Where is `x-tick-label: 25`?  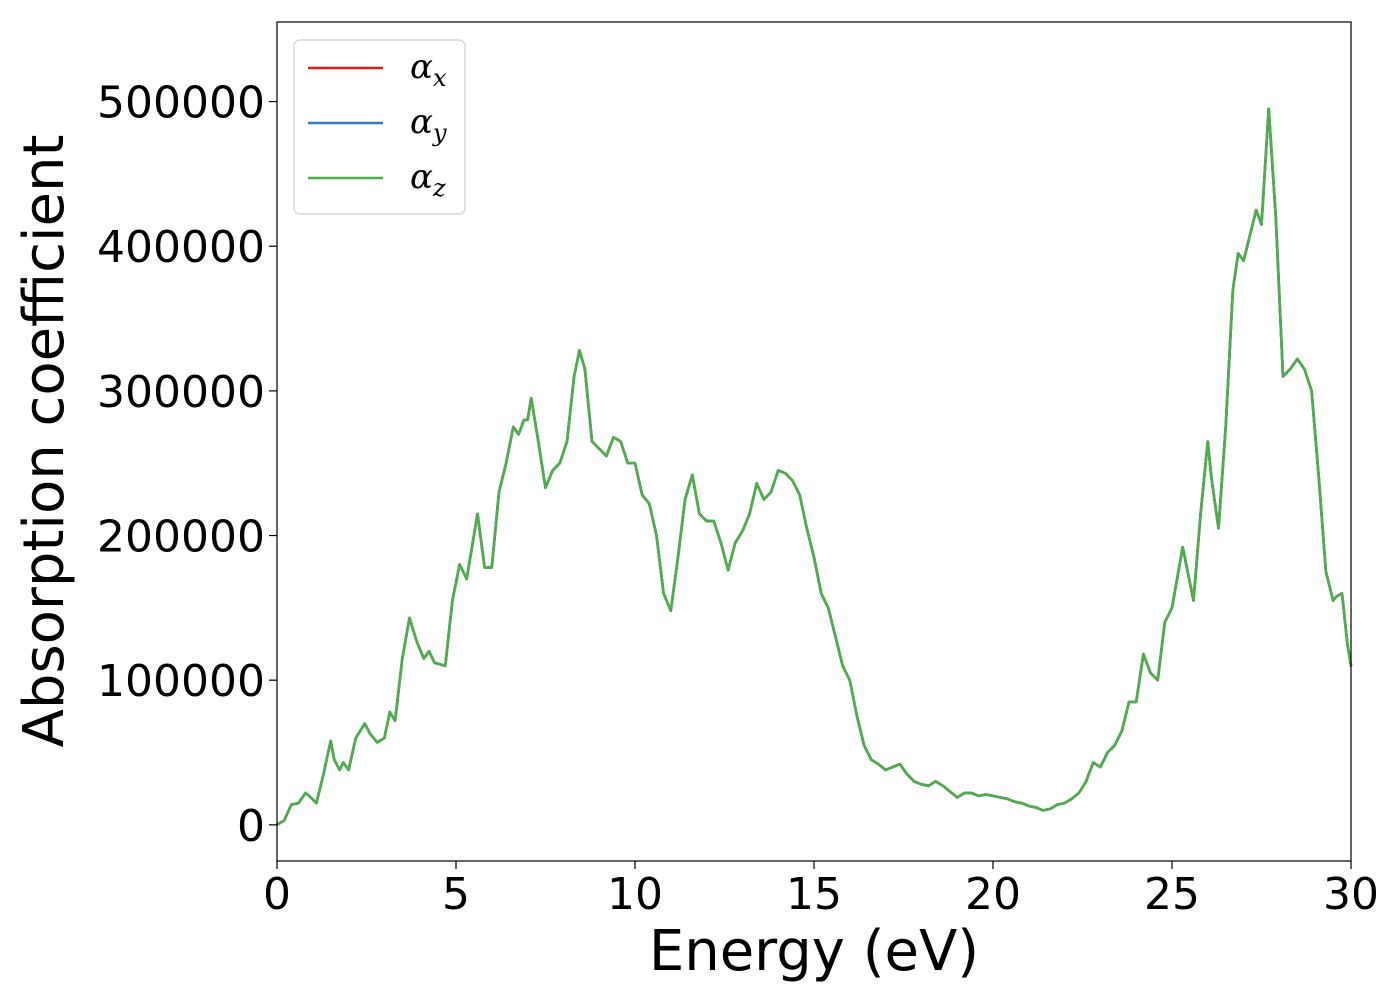
x-tick-label: 25 is located at coordinates (1172, 894).